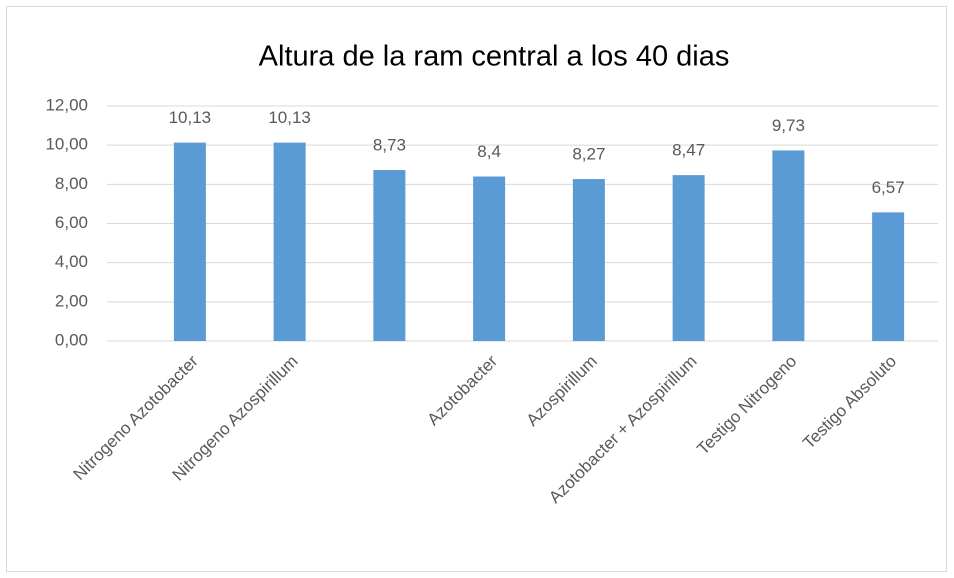 The image size is (954, 578). Describe the element at coordinates (71, 261) in the screenshot. I see `y-tick-label: 4,00` at that location.